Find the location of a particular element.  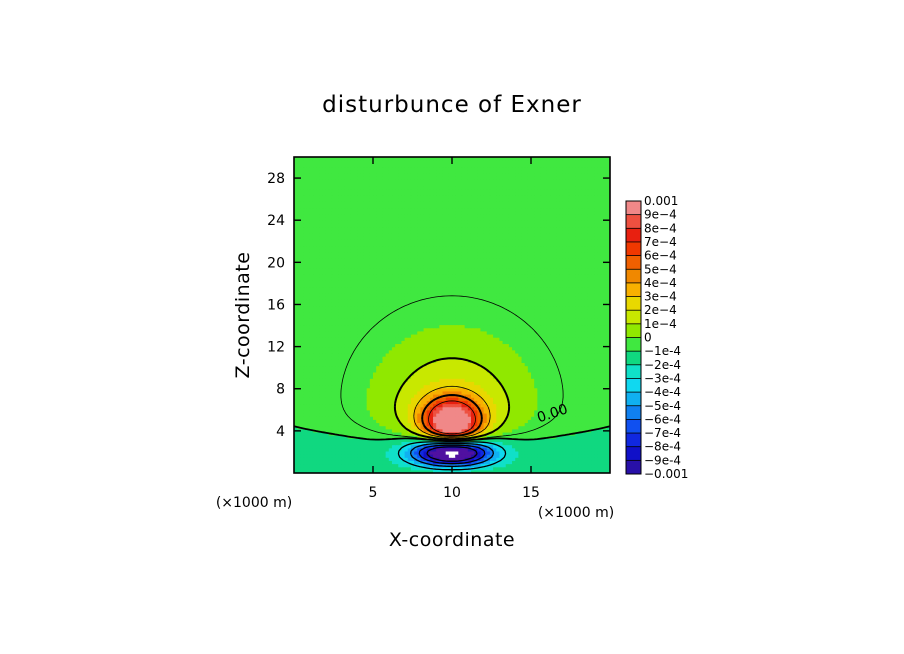

colorbar-label: −0.001 is located at coordinates (666, 474).